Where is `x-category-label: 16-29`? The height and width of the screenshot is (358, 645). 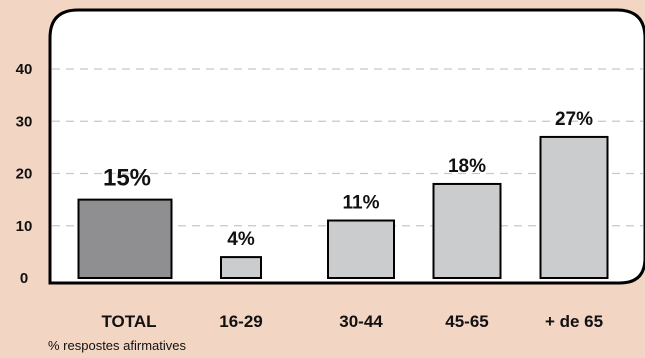
x-category-label: 16-29 is located at coordinates (240, 321).